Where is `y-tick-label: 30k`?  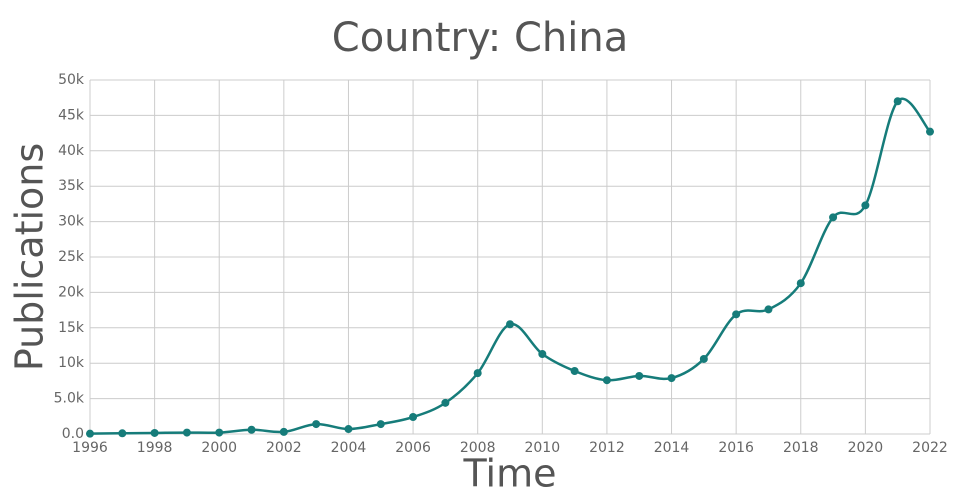
y-tick-label: 30k is located at coordinates (71, 222).